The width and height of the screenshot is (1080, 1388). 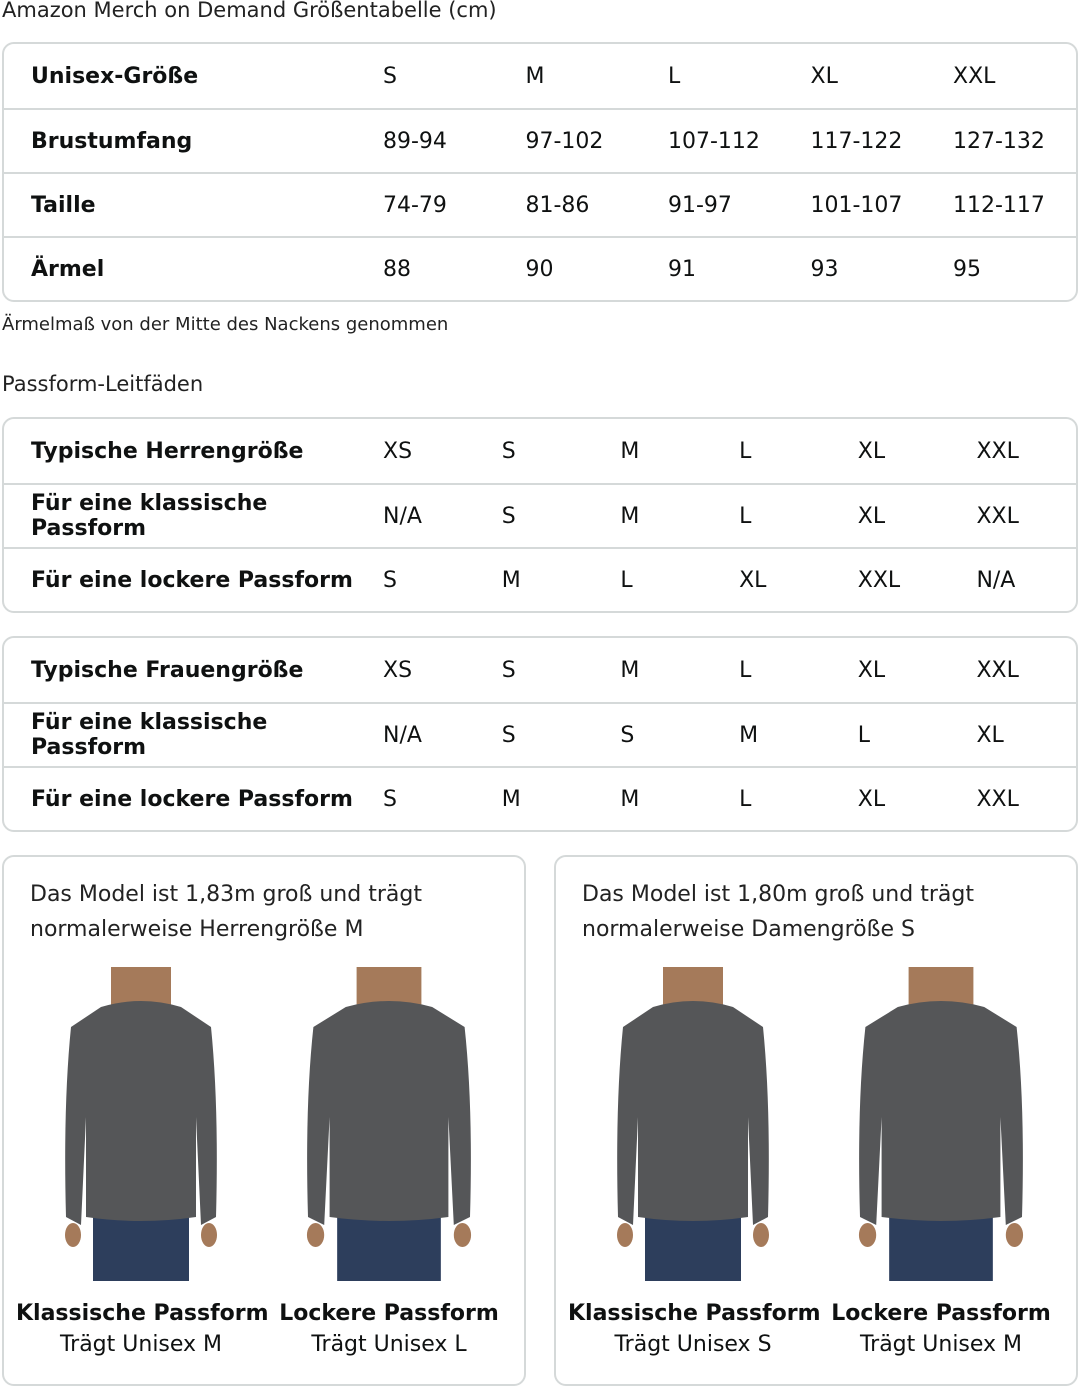 I want to click on table-cell: 88, so click(x=397, y=269).